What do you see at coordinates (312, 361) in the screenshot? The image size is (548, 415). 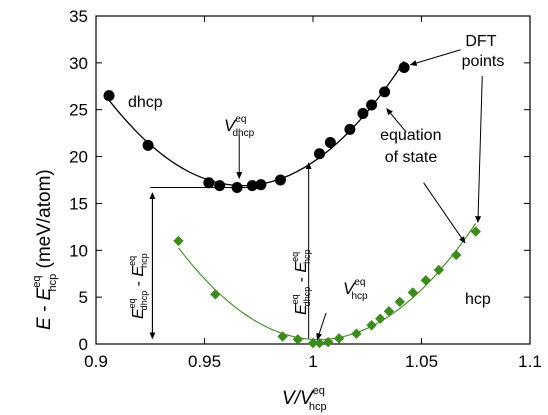 I see `x-tick-label: 1` at bounding box center [312, 361].